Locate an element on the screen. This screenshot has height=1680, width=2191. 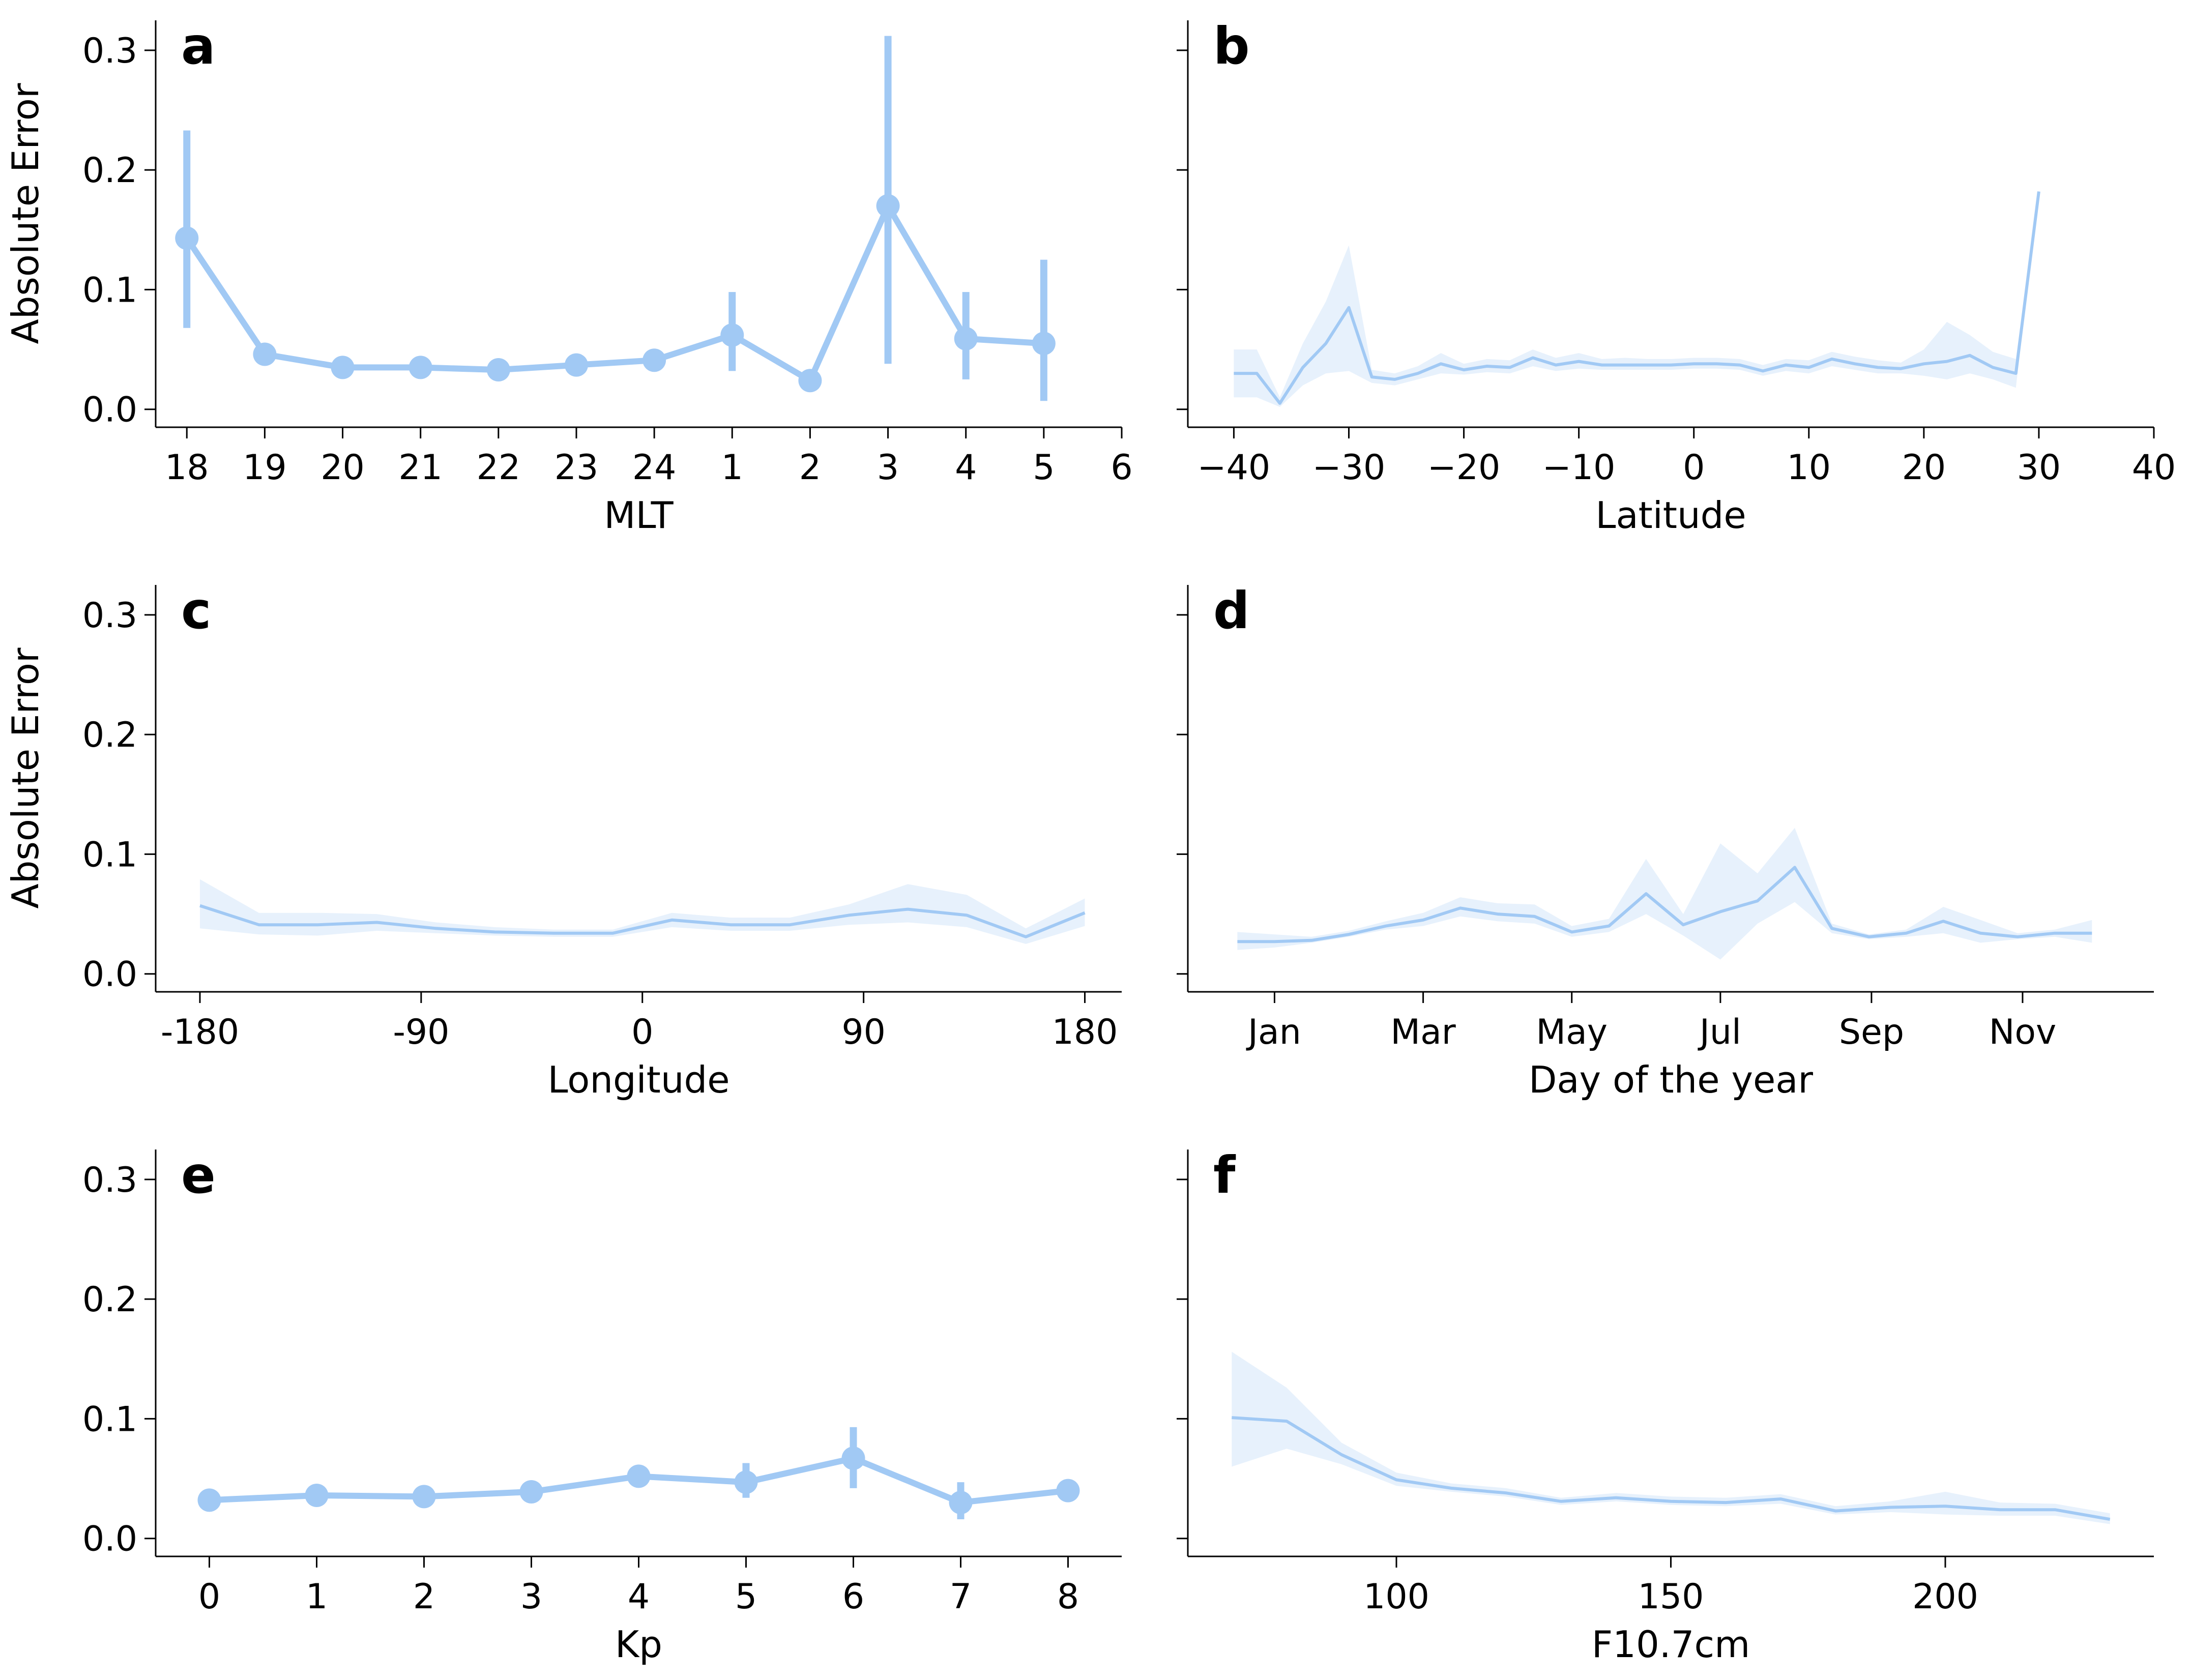
panel-a-x-tick-label: 23 is located at coordinates (576, 468).